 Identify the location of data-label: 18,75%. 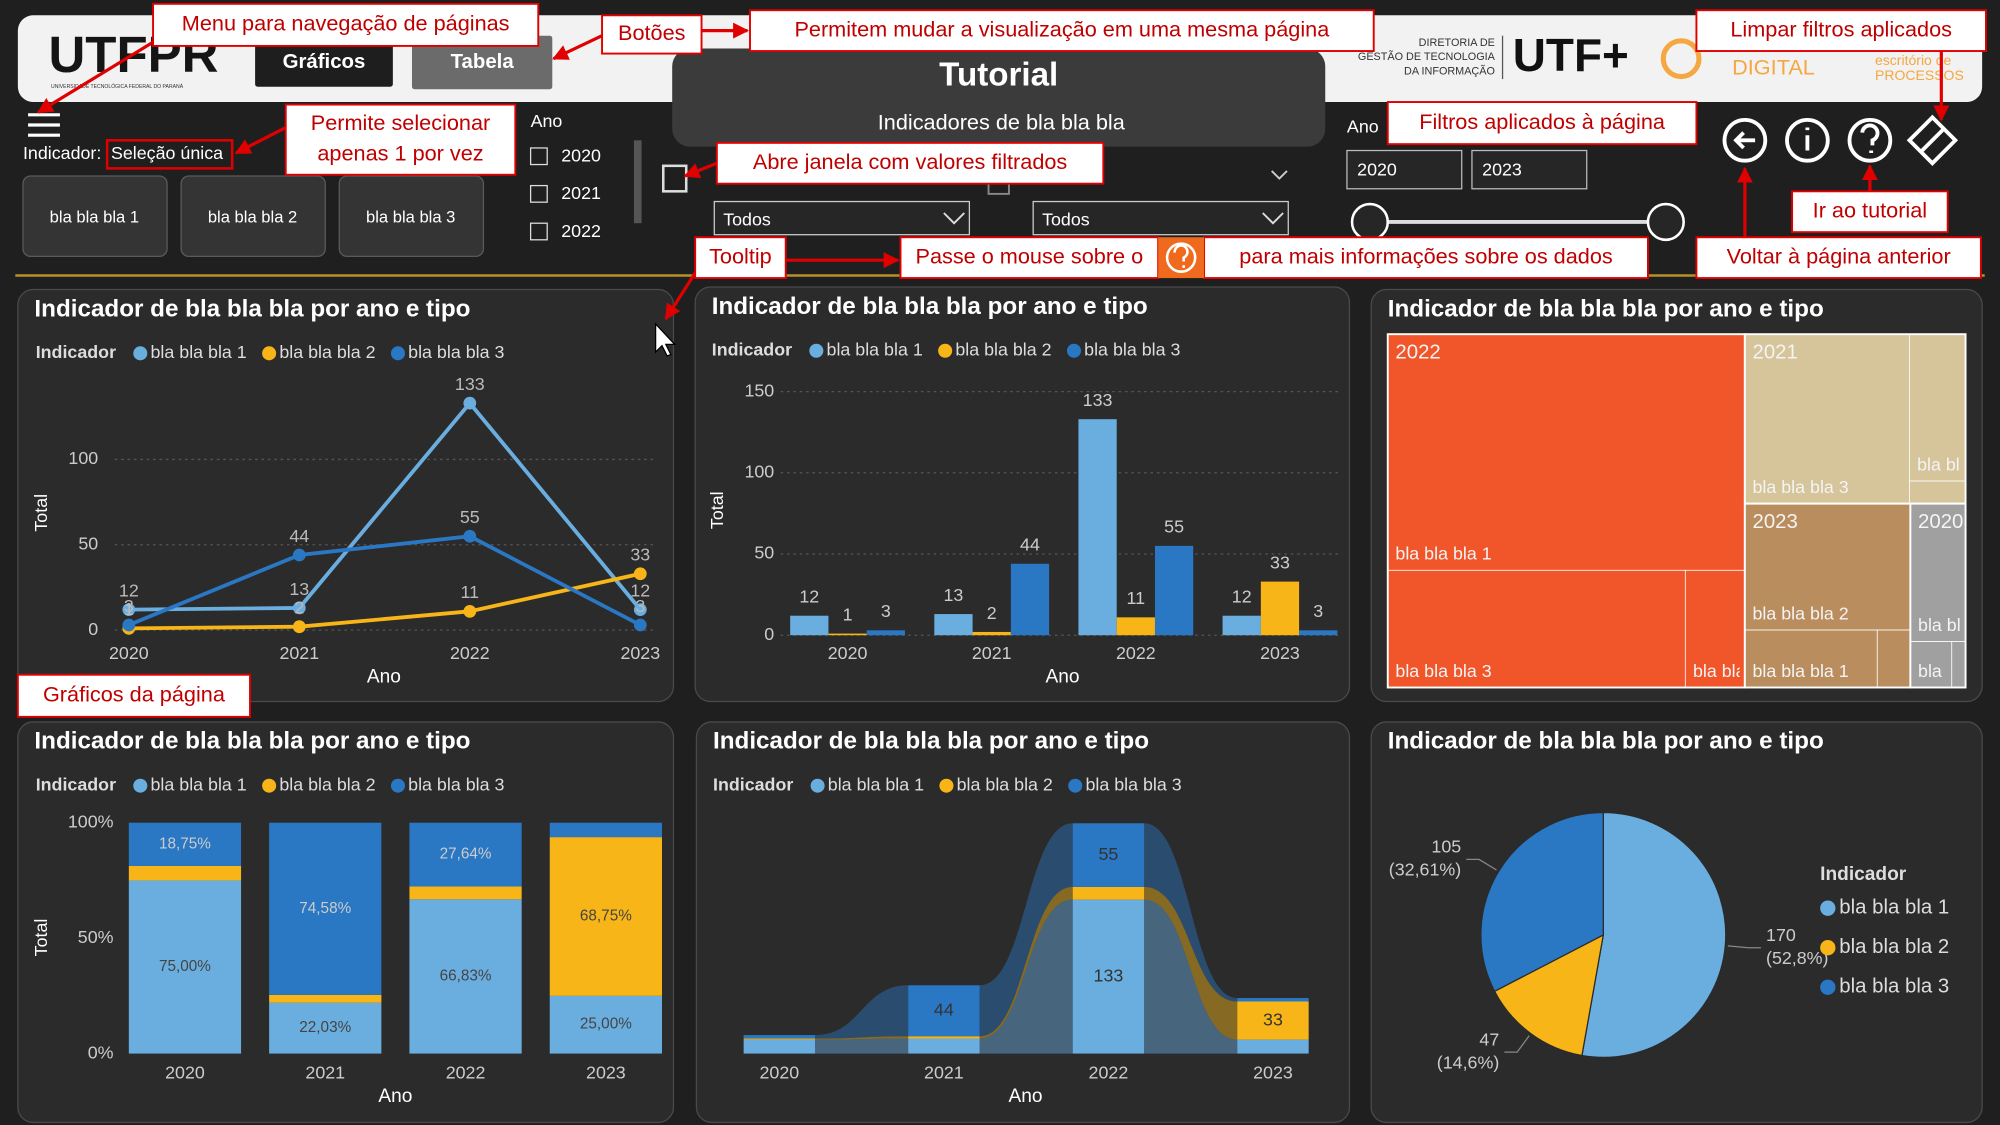
(185, 843).